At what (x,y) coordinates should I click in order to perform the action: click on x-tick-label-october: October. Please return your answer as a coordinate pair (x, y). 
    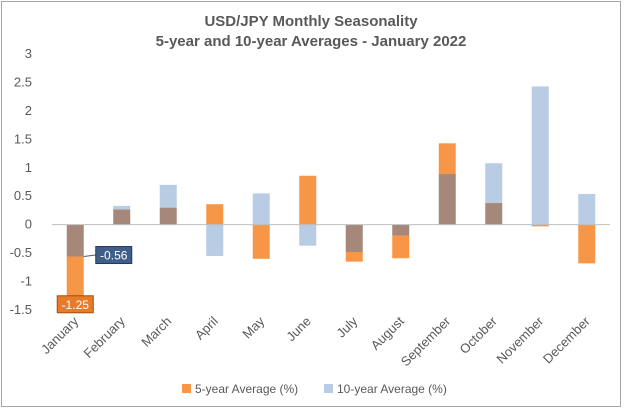
    Looking at the image, I should click on (479, 335).